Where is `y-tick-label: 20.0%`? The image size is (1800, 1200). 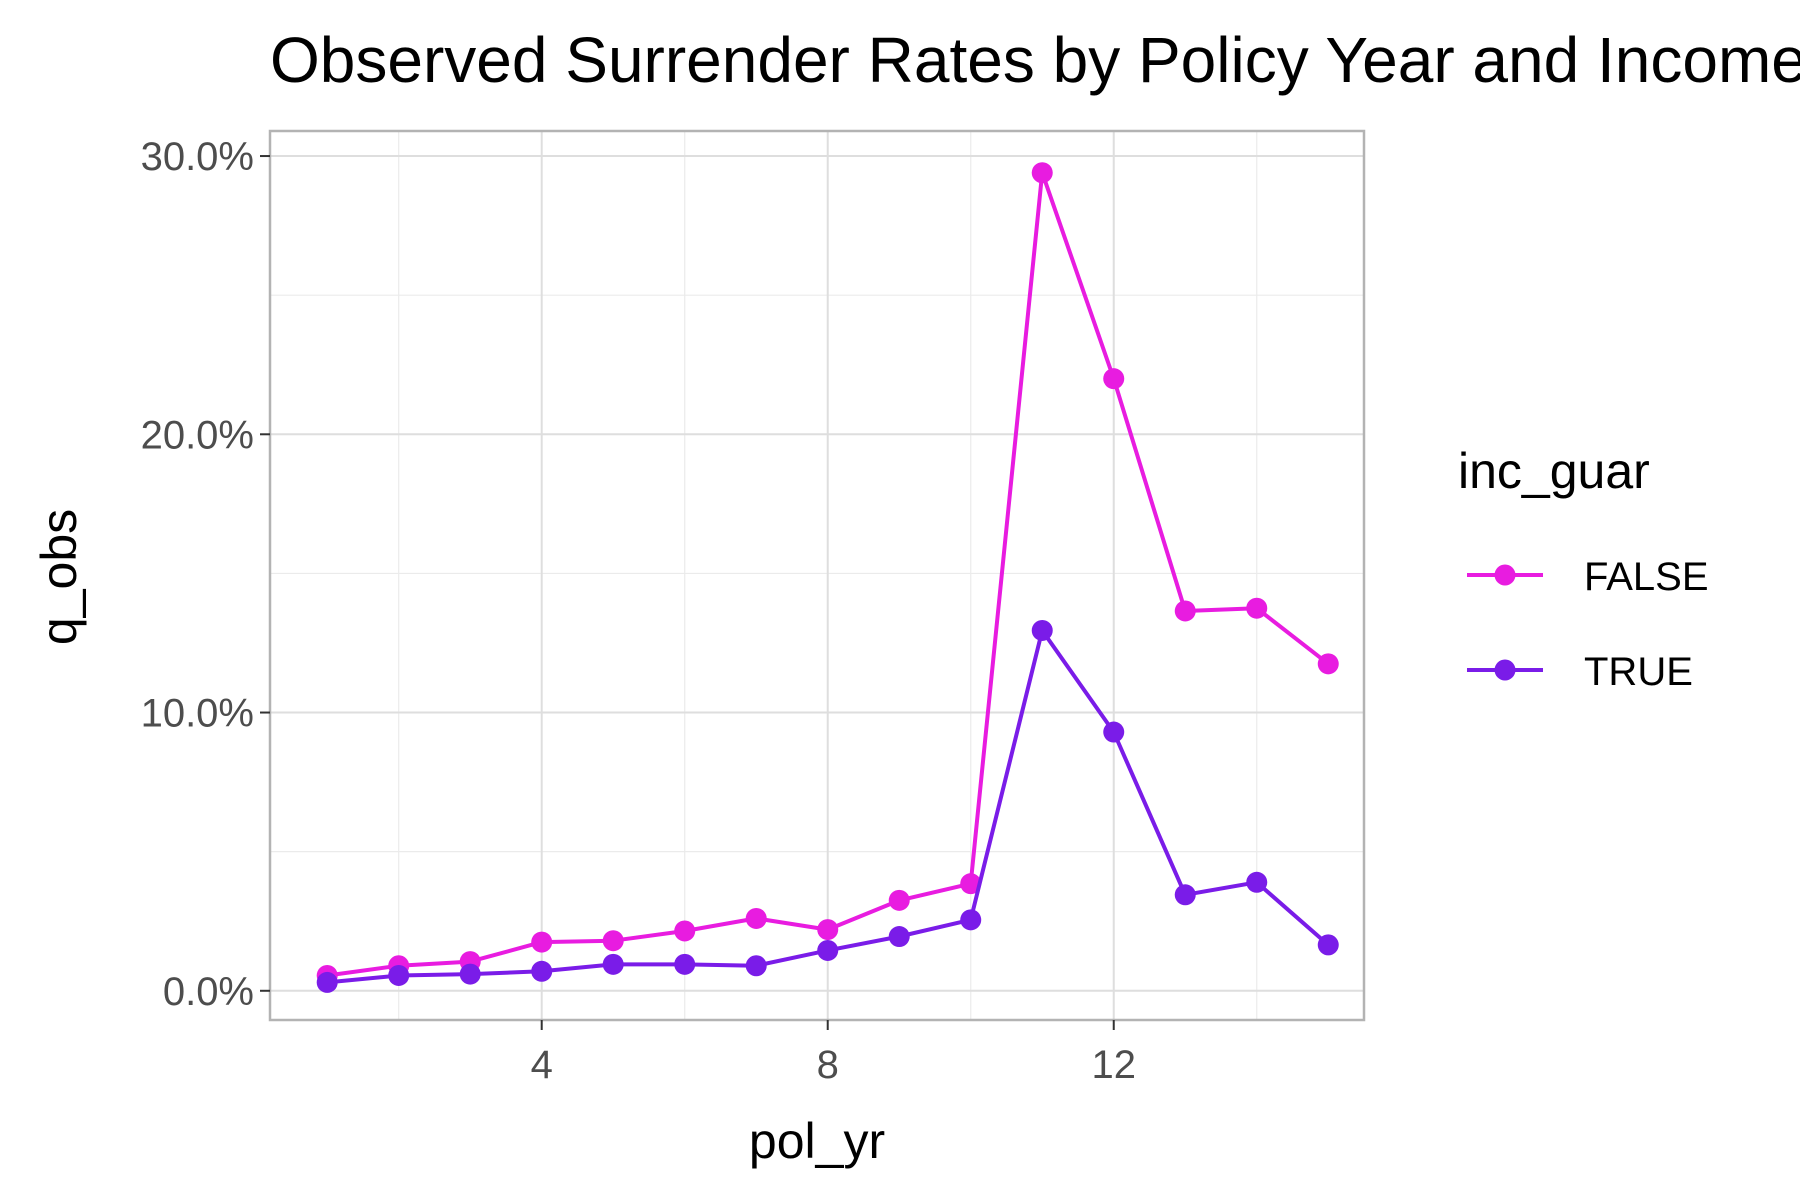 y-tick-label: 20.0% is located at coordinates (197, 435).